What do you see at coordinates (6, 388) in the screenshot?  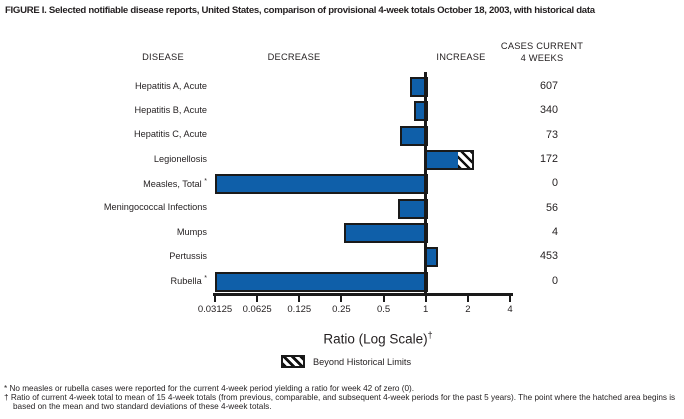 I see `footnote-marker: *` at bounding box center [6, 388].